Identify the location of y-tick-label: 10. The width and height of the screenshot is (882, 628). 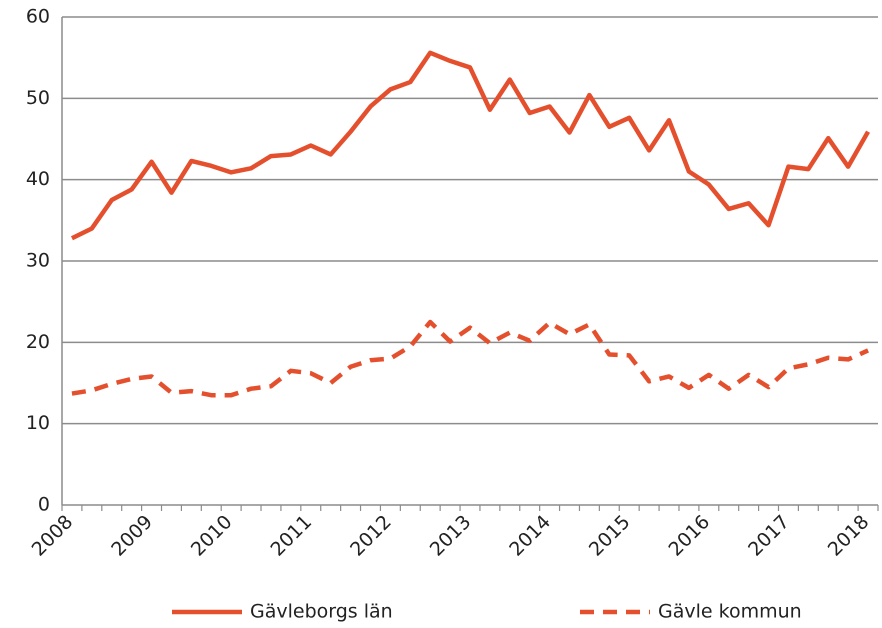
(38, 423).